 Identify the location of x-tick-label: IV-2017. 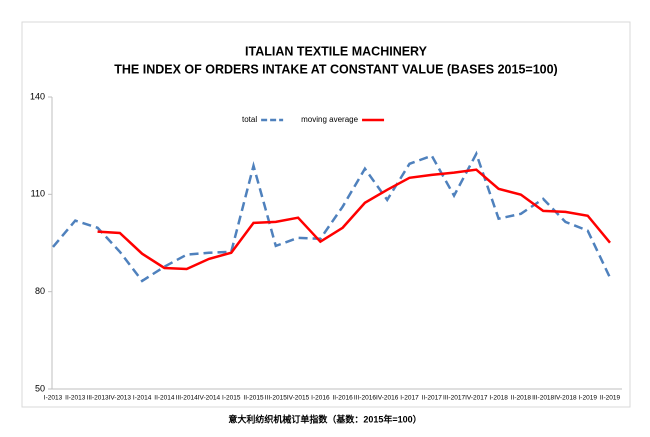
(476, 398).